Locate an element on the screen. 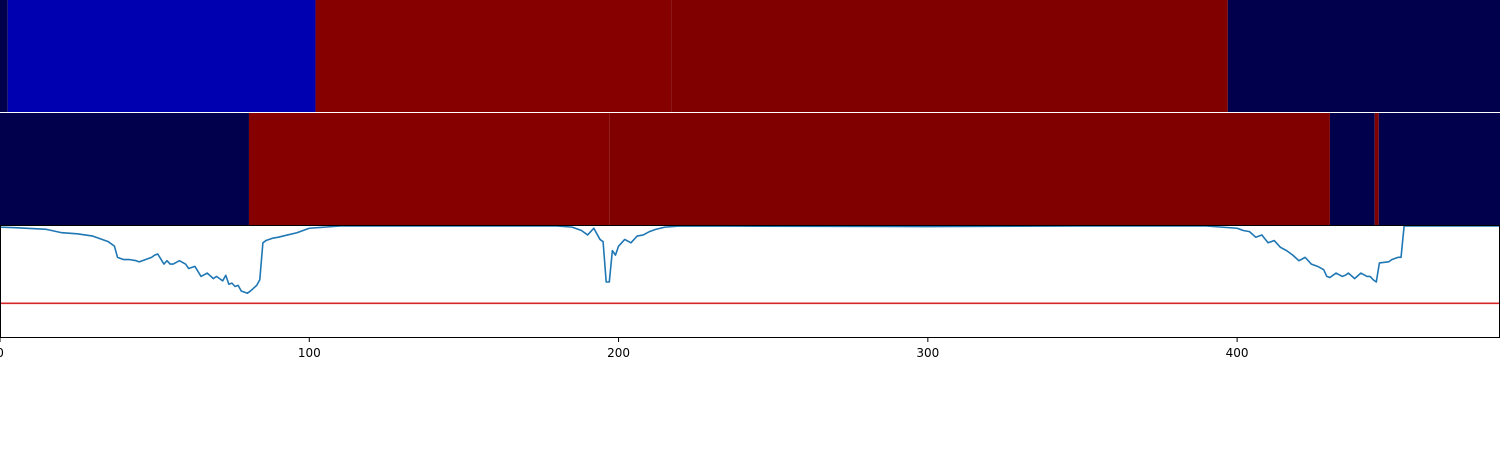 The image size is (1500, 450). x-axis: 0 100 200 300 400 is located at coordinates (624, 349).